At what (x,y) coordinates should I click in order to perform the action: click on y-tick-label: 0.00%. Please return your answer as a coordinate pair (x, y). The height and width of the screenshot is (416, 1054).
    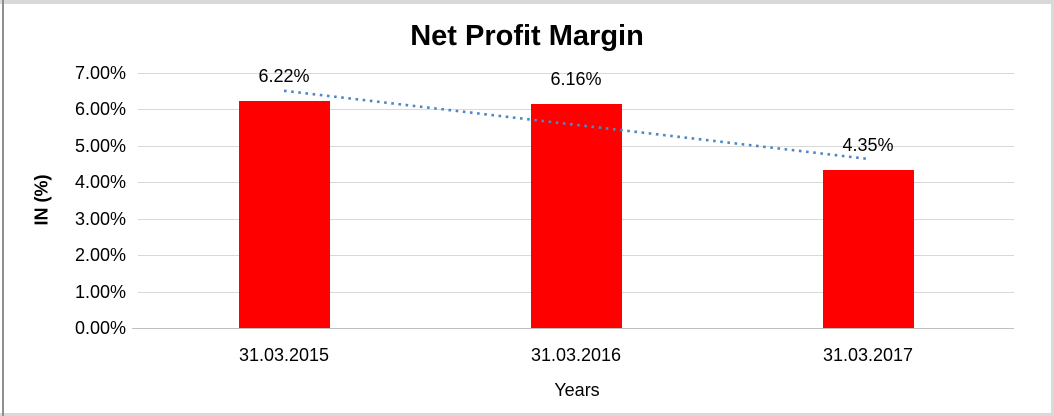
    Looking at the image, I should click on (100, 328).